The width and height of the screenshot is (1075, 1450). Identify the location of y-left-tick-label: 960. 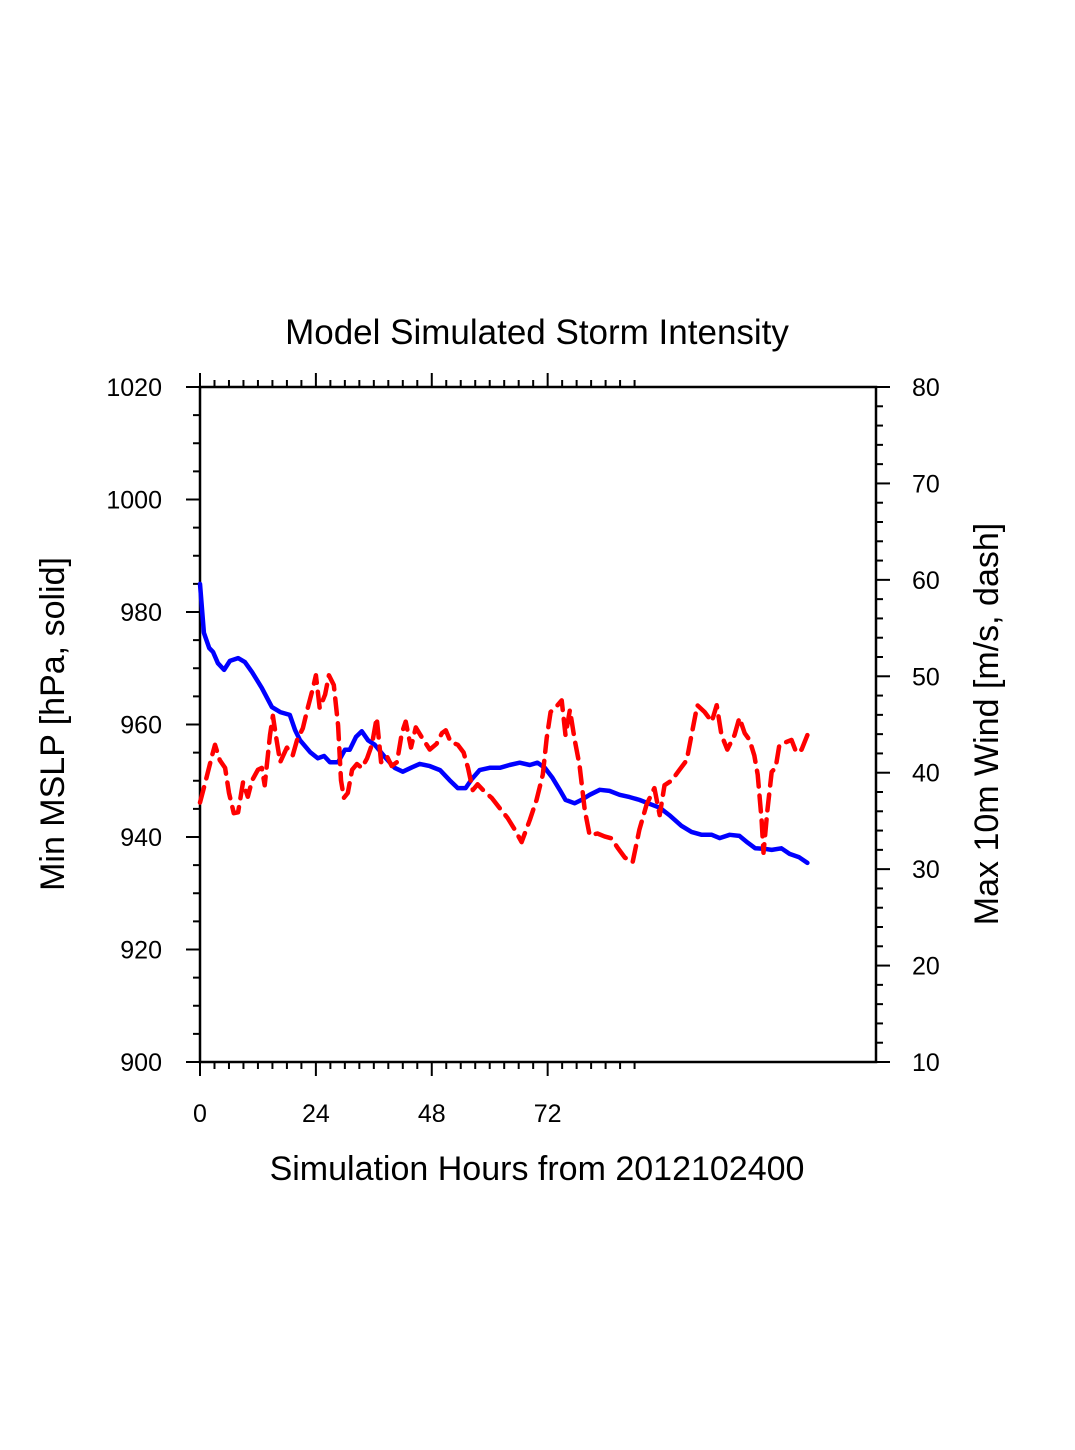
(141, 726).